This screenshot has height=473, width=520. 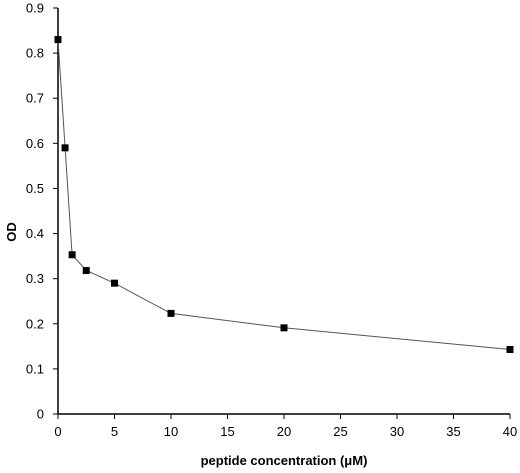 What do you see at coordinates (453, 431) in the screenshot?
I see `x-tick-label: 35` at bounding box center [453, 431].